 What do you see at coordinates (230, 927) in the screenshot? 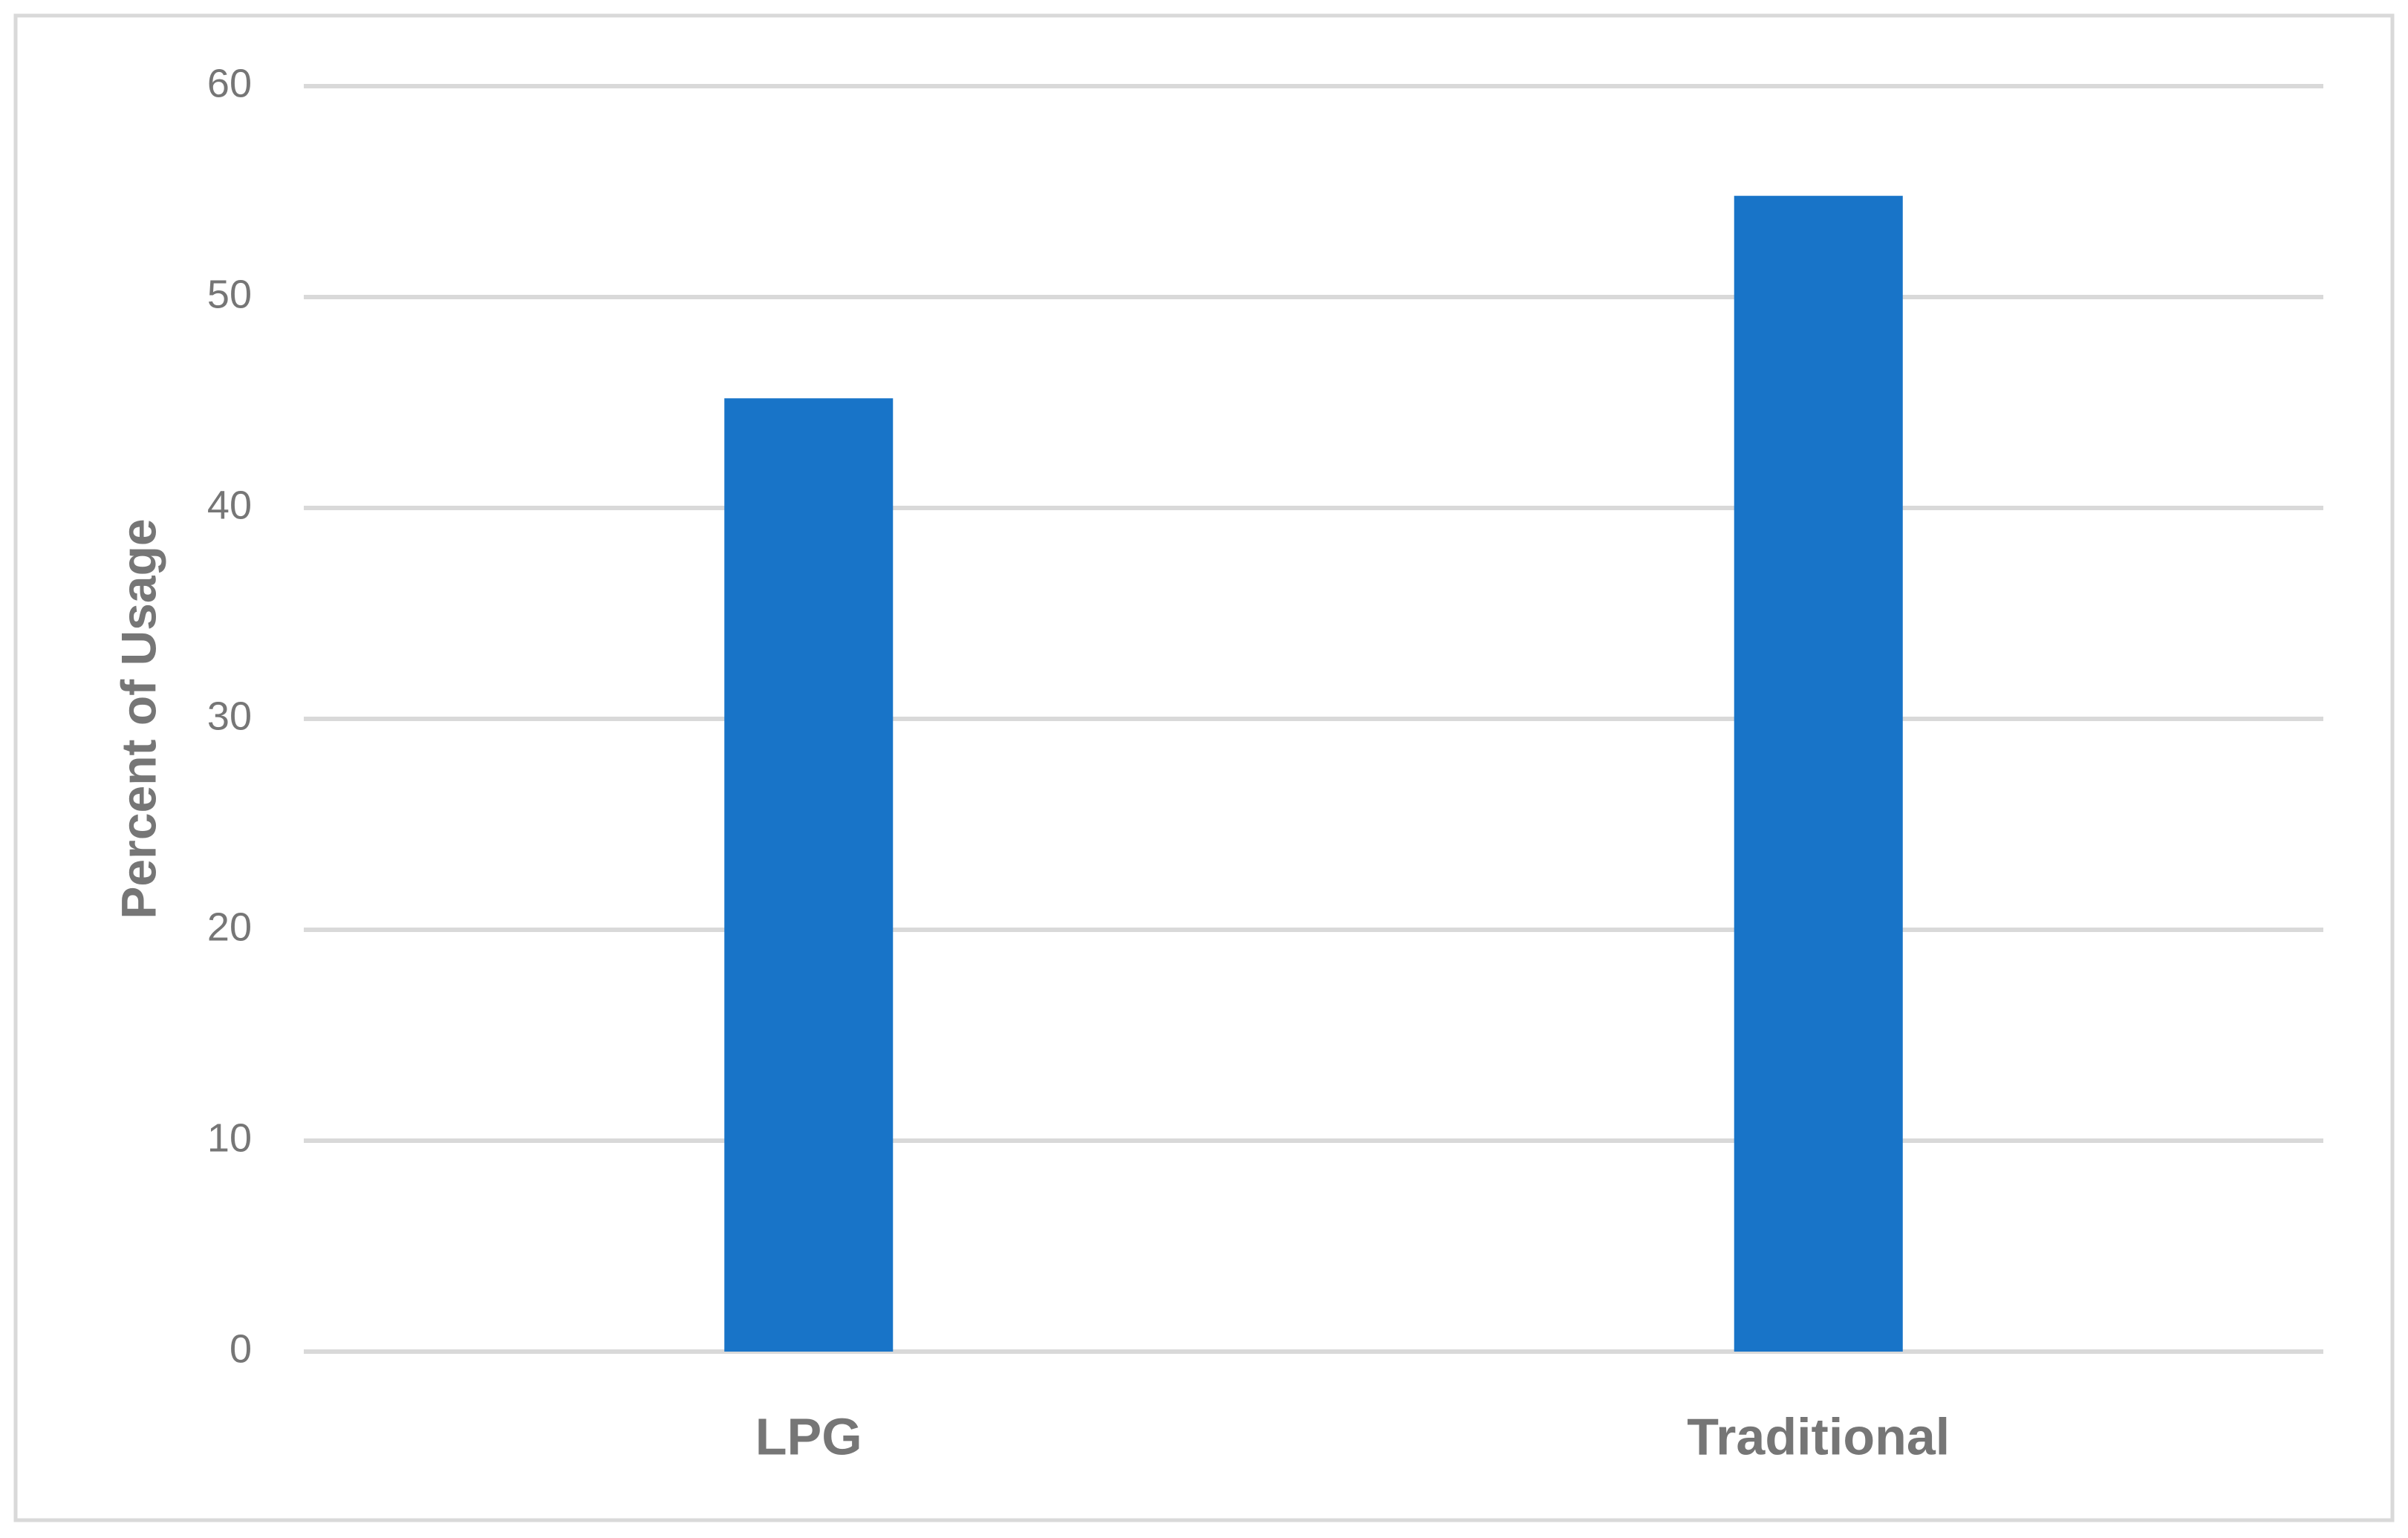
I see `y-tick-label: 20` at bounding box center [230, 927].